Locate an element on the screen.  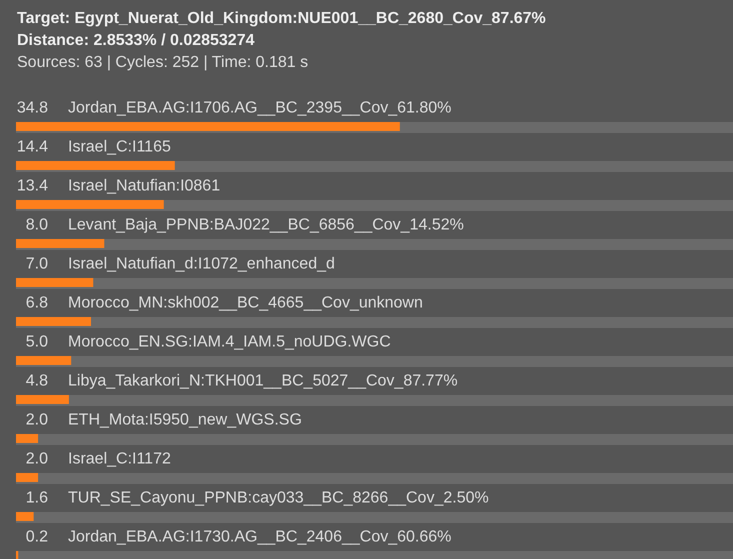
y-tick-label: Jordan_EBA.AG:I1730.AG__BC_2406__Cov_60.66% is located at coordinates (260, 537).